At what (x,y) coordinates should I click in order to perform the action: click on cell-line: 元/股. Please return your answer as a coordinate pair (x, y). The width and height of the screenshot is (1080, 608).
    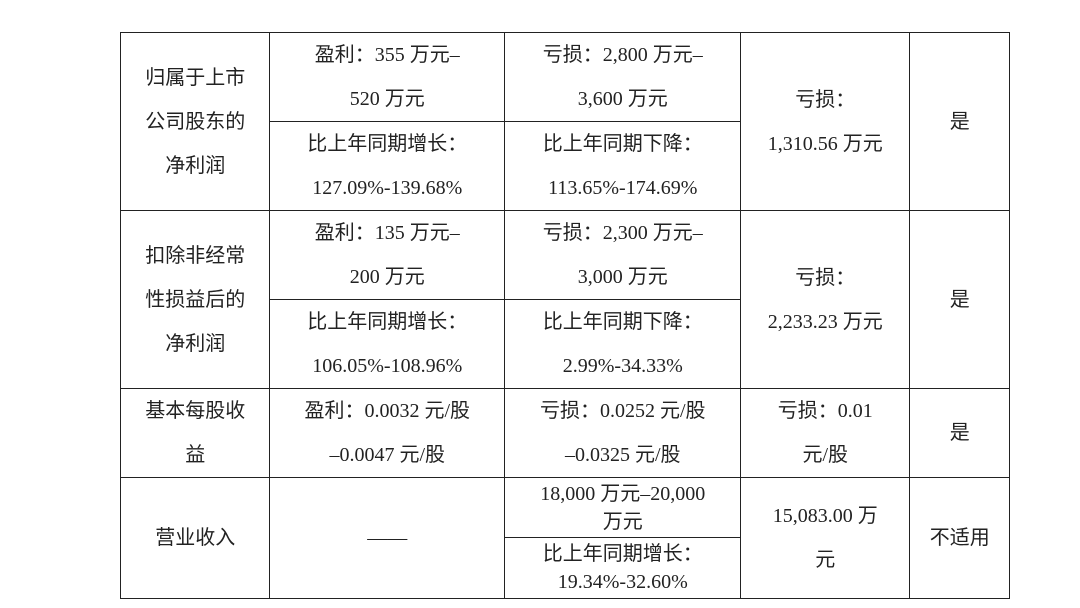
    Looking at the image, I should click on (825, 455).